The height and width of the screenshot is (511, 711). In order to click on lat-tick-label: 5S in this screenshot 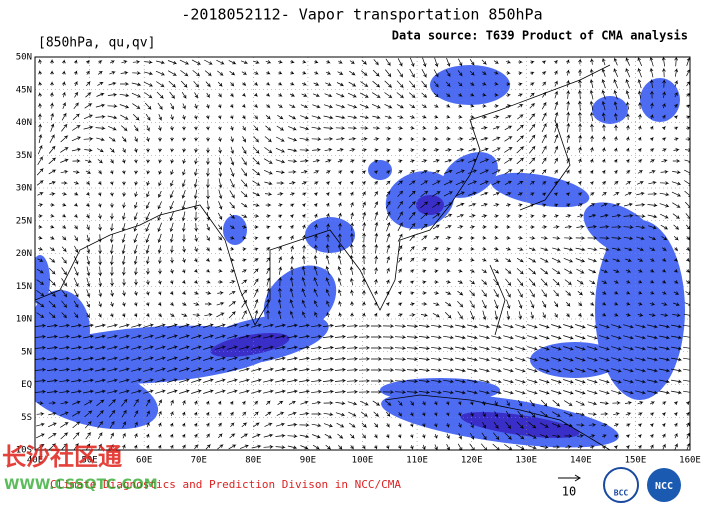, I will do `click(26, 418)`.